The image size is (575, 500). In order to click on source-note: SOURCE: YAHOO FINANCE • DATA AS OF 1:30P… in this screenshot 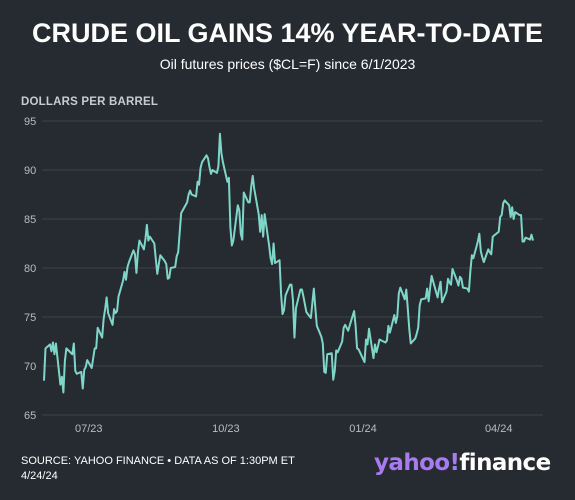, I will do `click(158, 469)`.